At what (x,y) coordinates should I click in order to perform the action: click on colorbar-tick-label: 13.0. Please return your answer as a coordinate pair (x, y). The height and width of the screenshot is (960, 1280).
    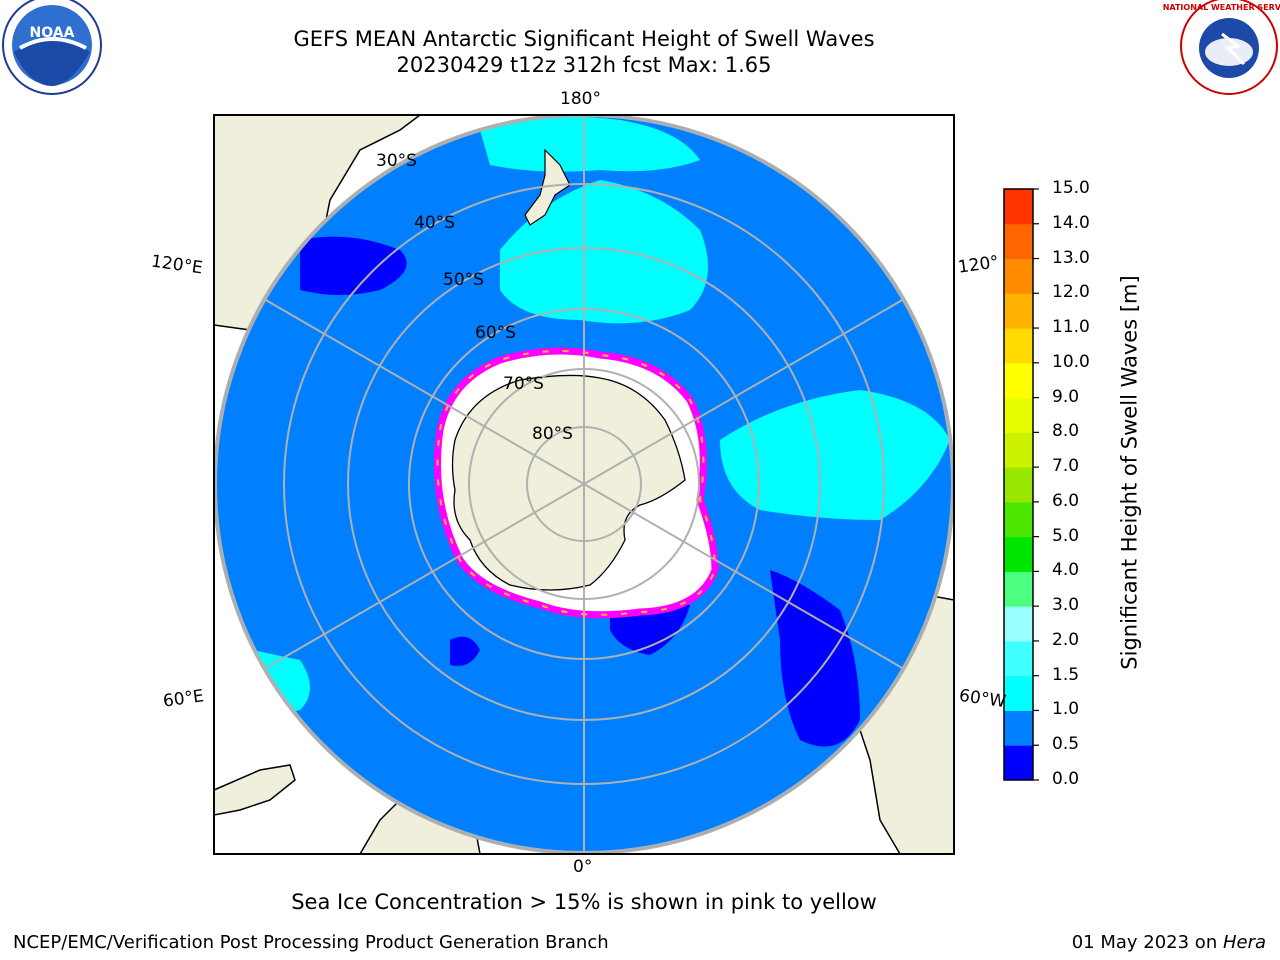
    Looking at the image, I should click on (1071, 257).